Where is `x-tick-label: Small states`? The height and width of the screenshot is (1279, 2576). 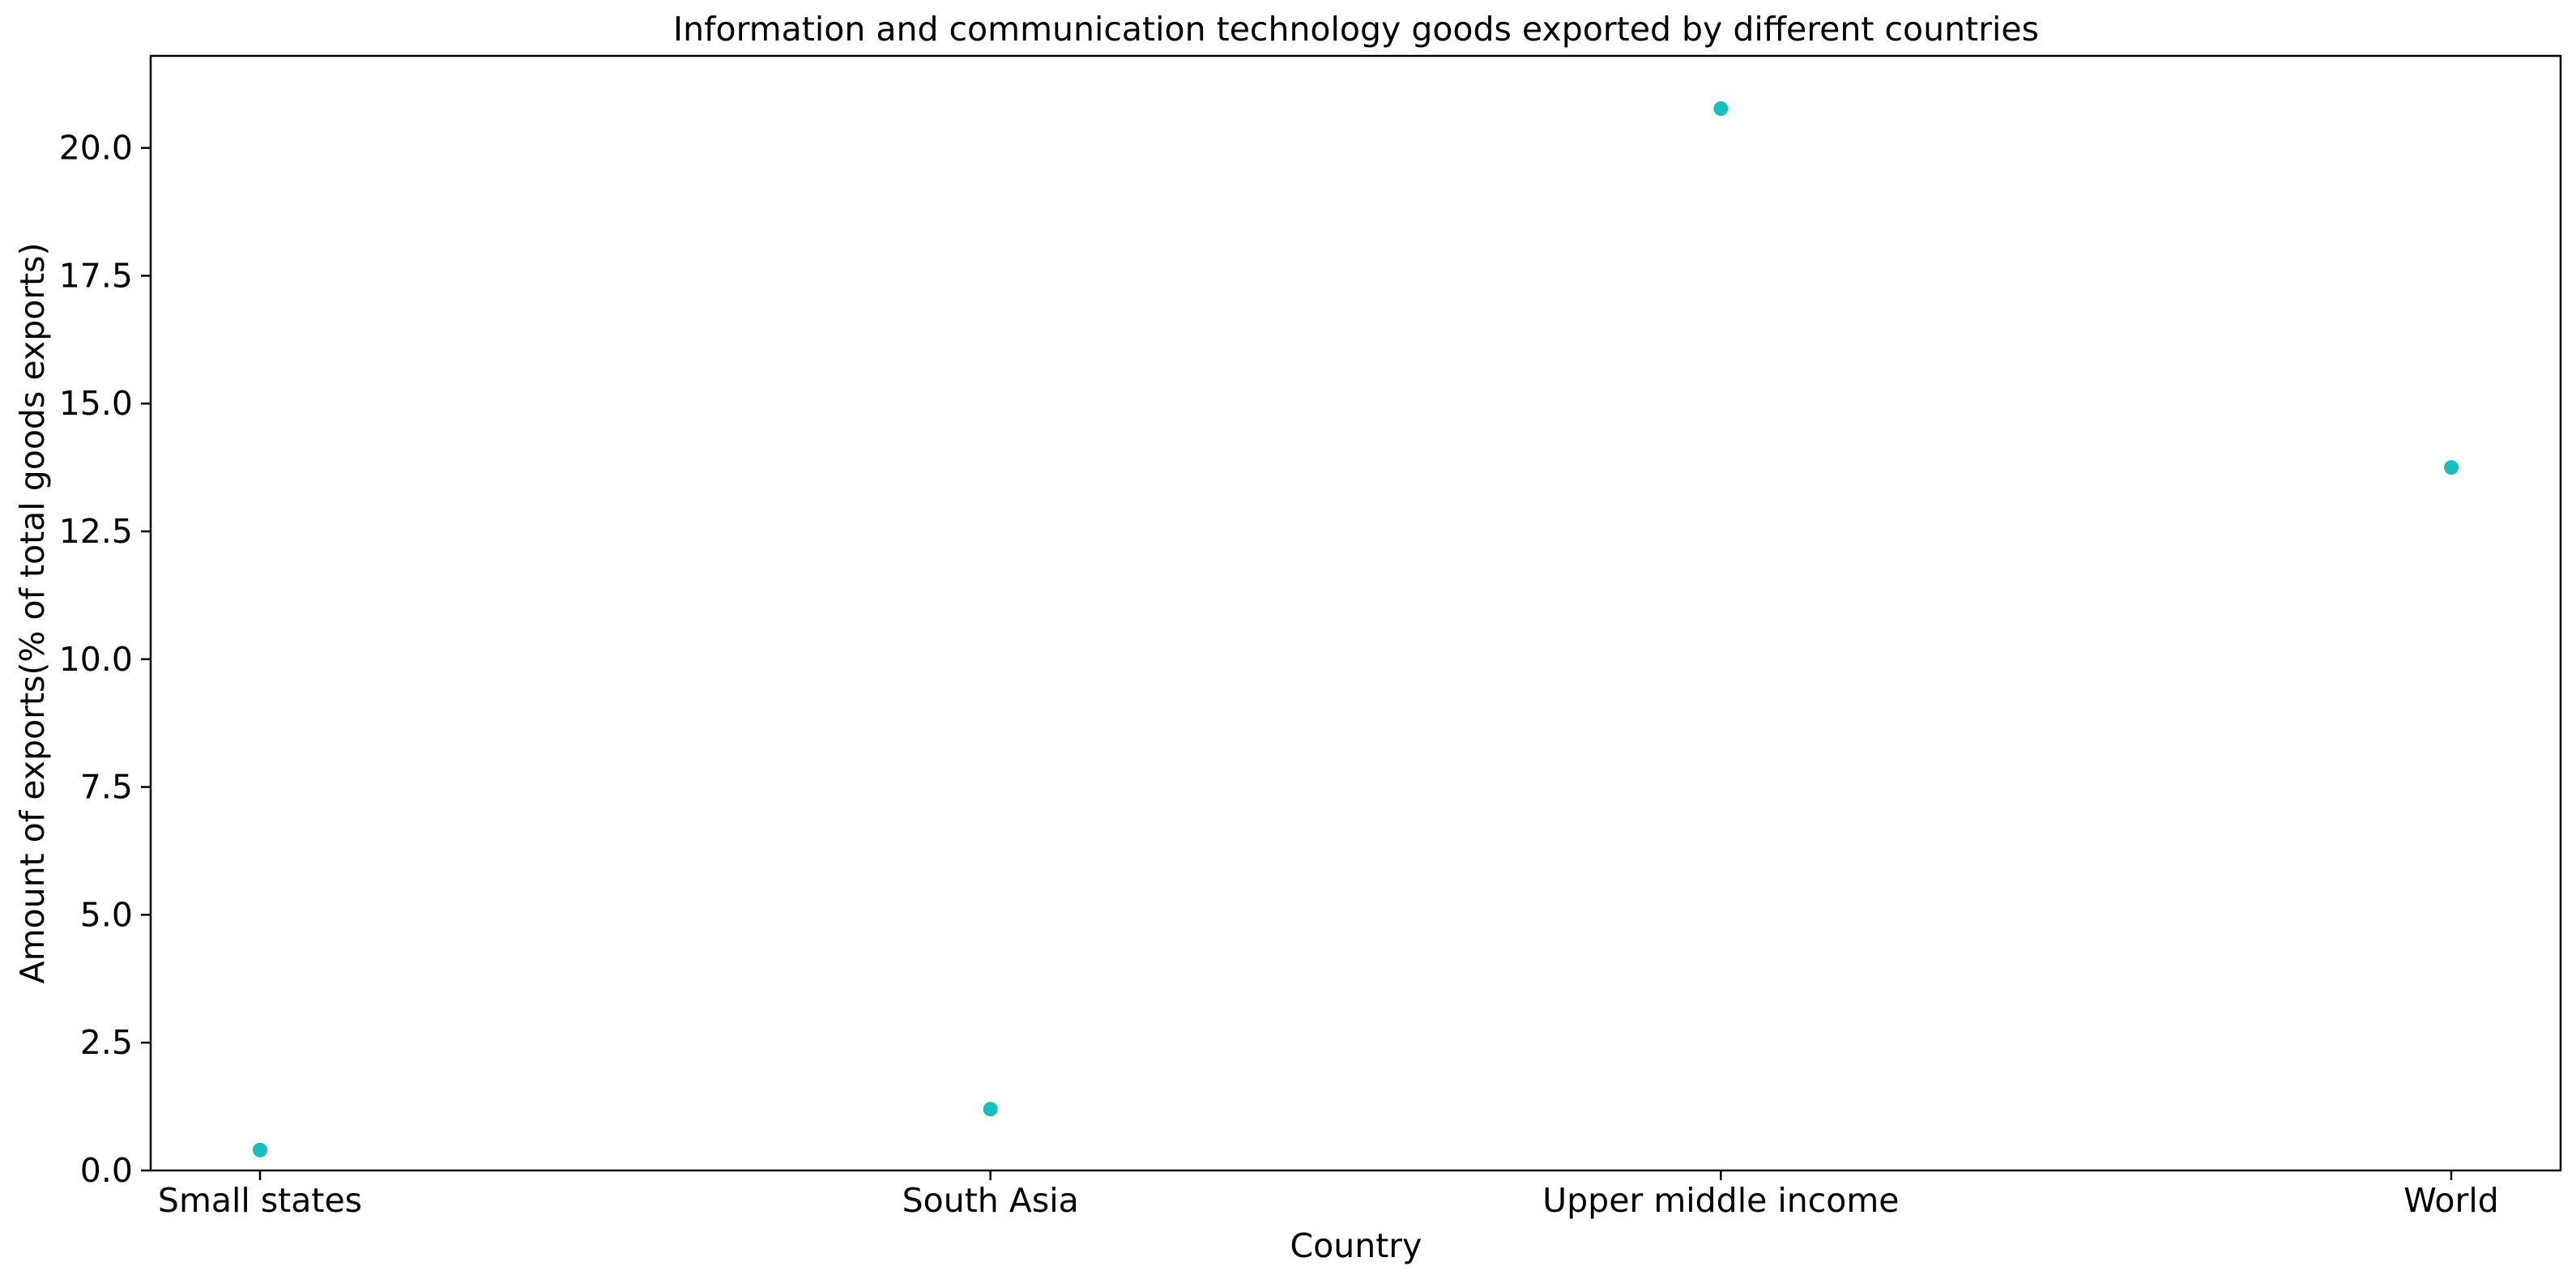 x-tick-label: Small states is located at coordinates (260, 1200).